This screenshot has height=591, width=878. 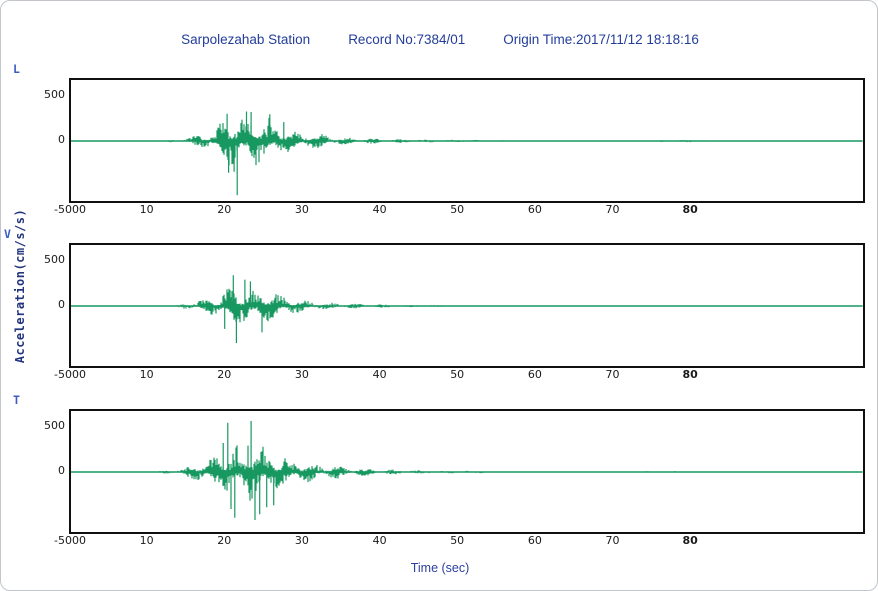 I want to click on waveform-trace-v, so click(x=467, y=309).